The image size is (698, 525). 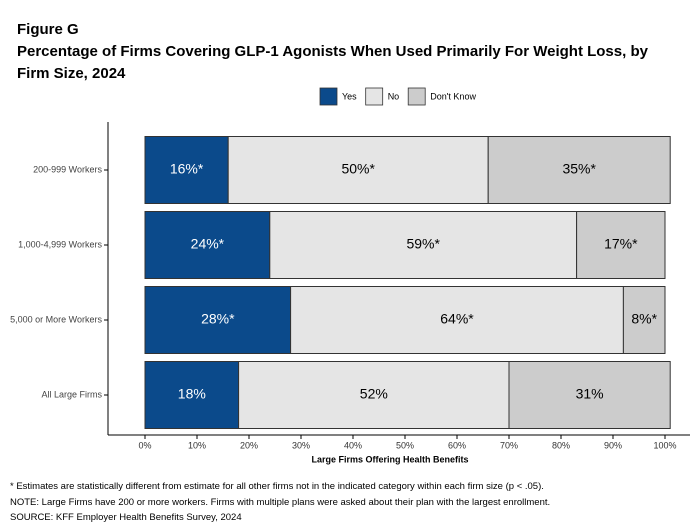 What do you see at coordinates (509, 445) in the screenshot?
I see `x-tick-label: 70%` at bounding box center [509, 445].